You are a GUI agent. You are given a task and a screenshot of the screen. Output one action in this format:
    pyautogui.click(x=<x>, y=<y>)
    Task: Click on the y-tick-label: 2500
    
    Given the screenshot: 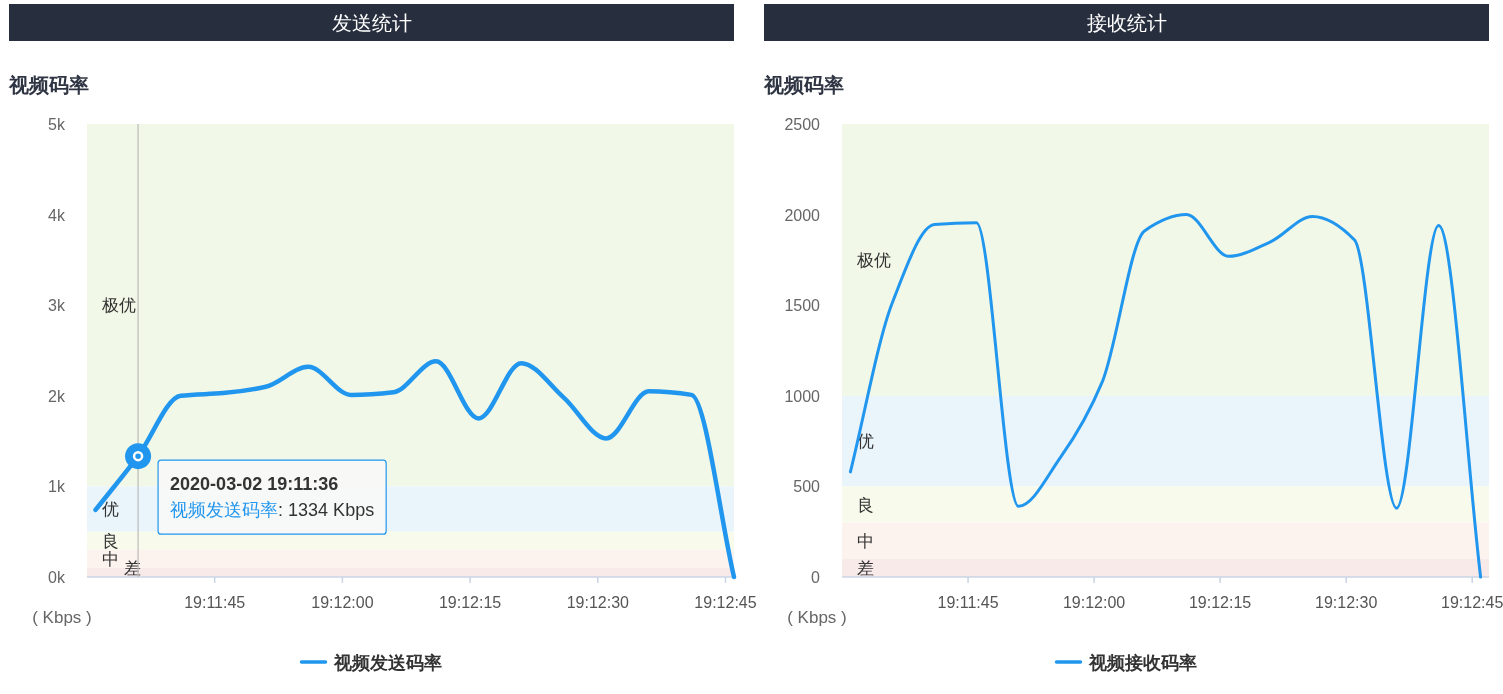 What is the action you would take?
    pyautogui.click(x=802, y=124)
    